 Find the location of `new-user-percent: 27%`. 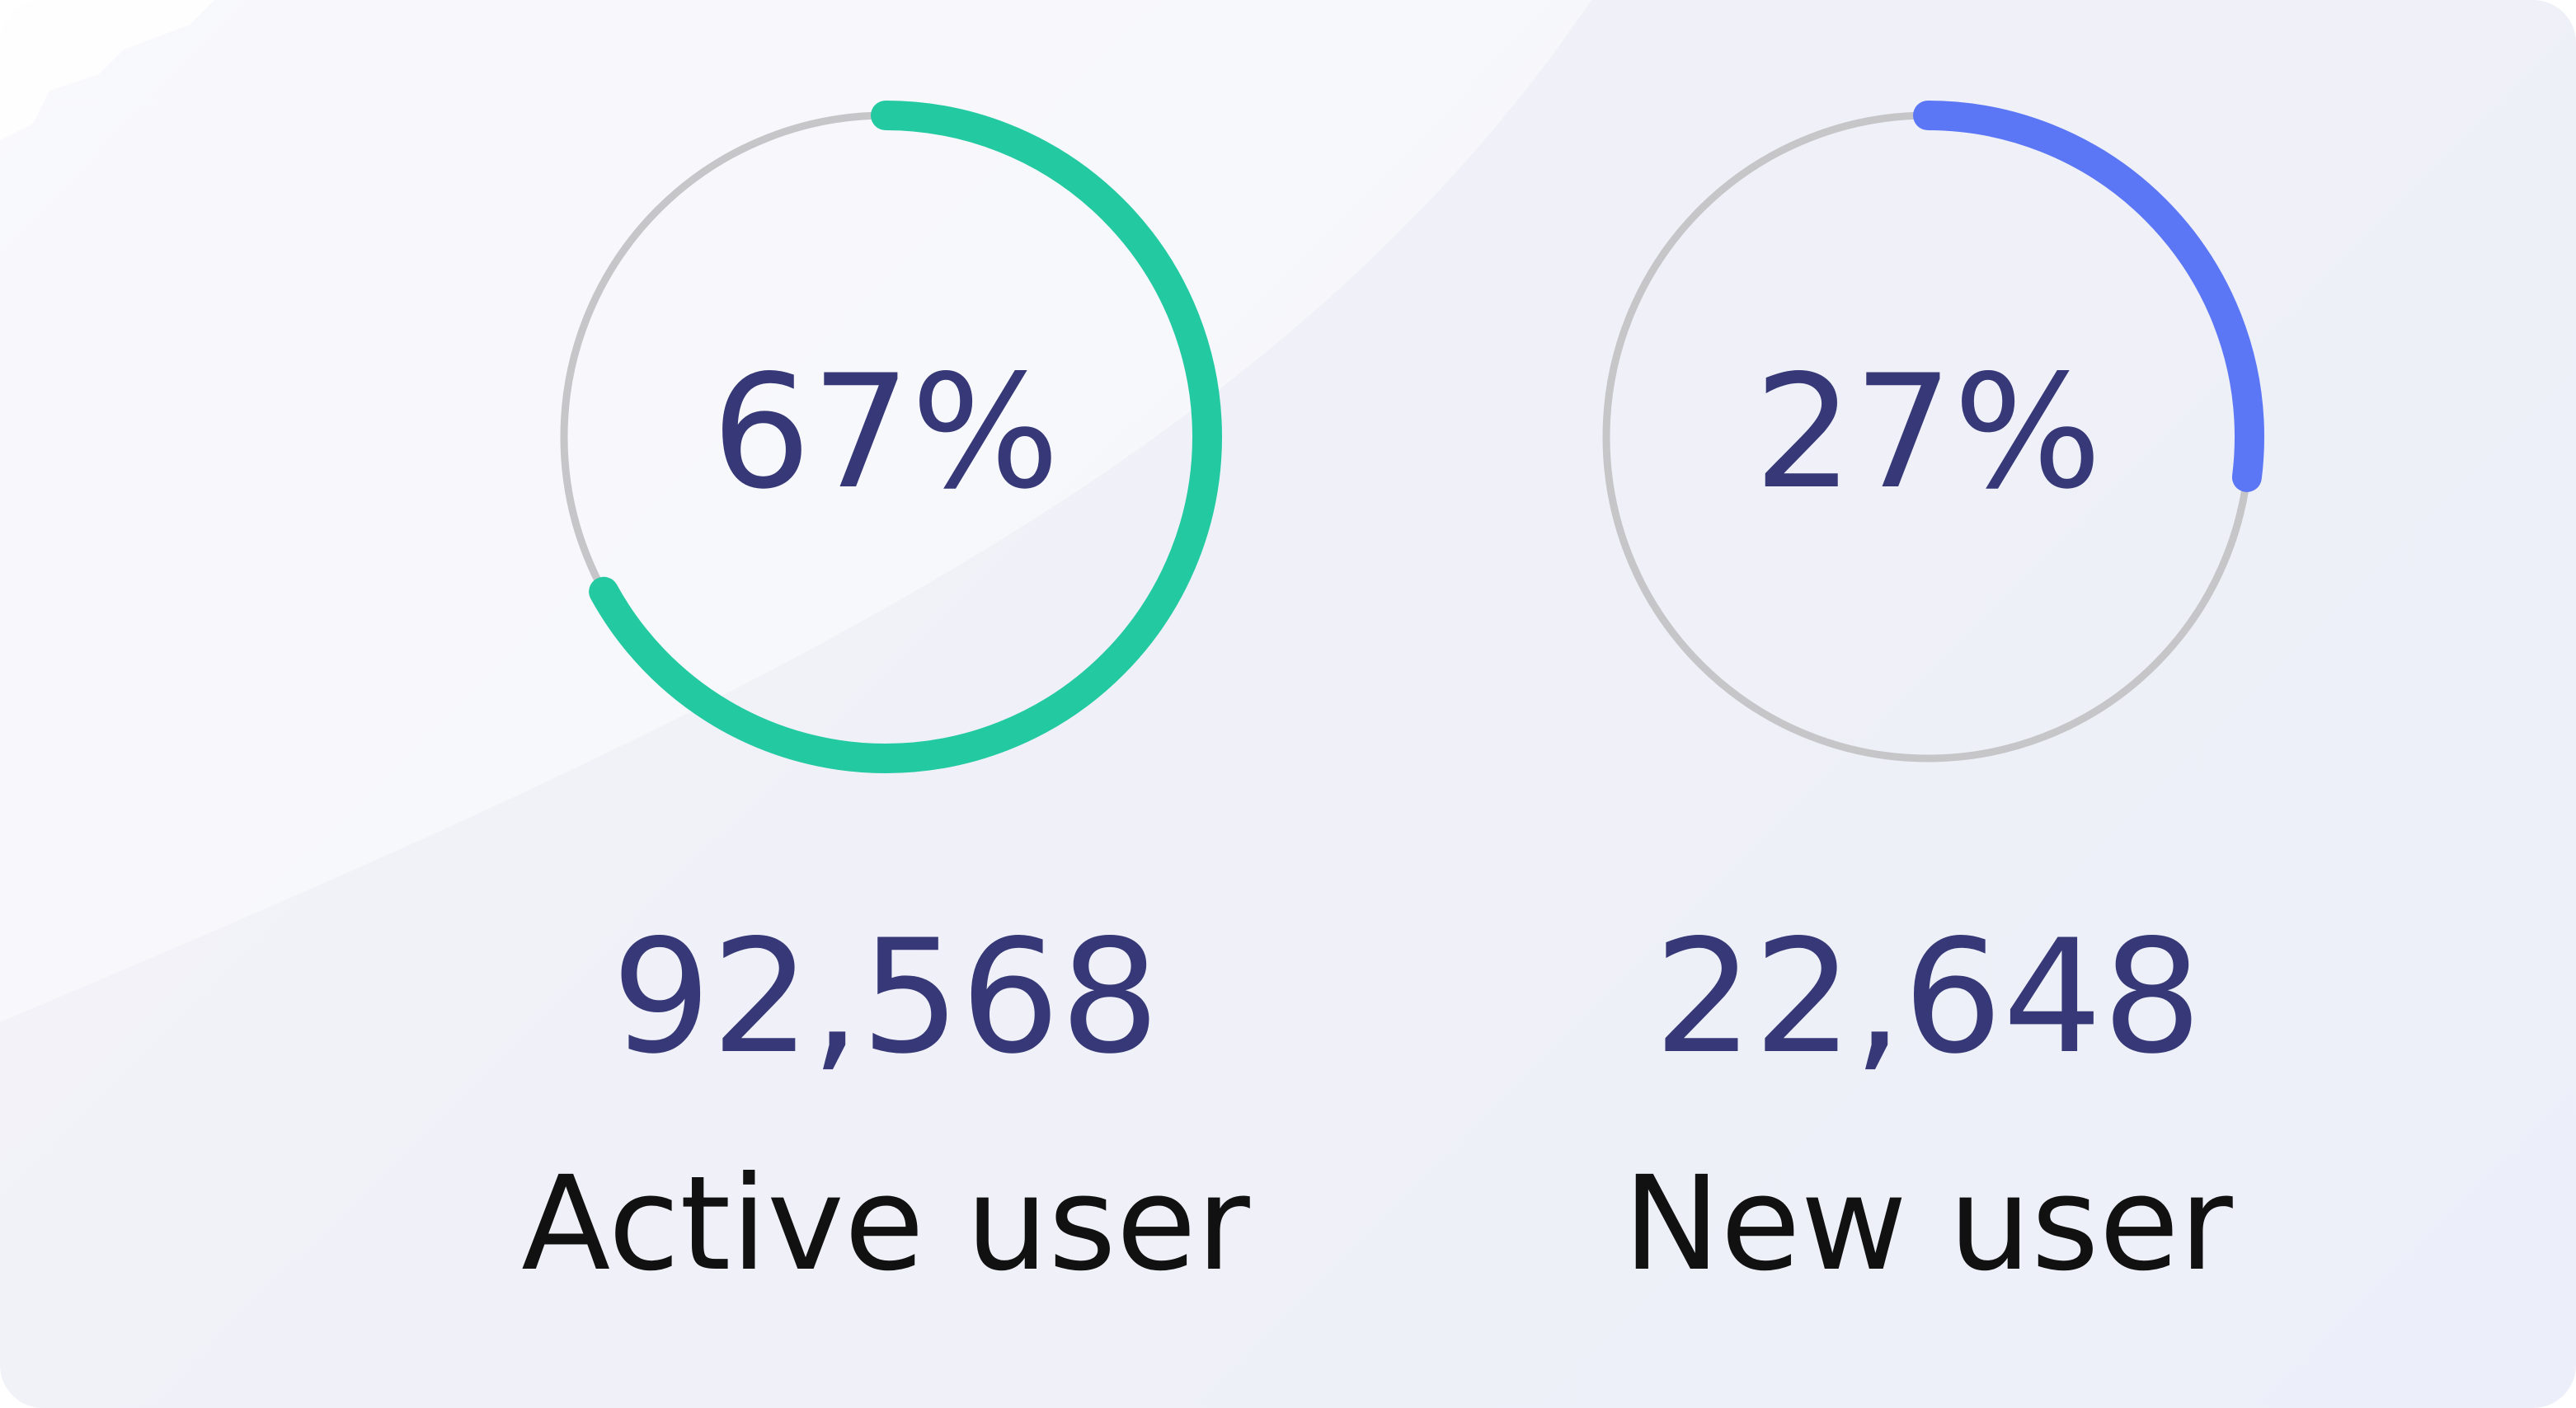

new-user-percent: 27% is located at coordinates (1928, 432).